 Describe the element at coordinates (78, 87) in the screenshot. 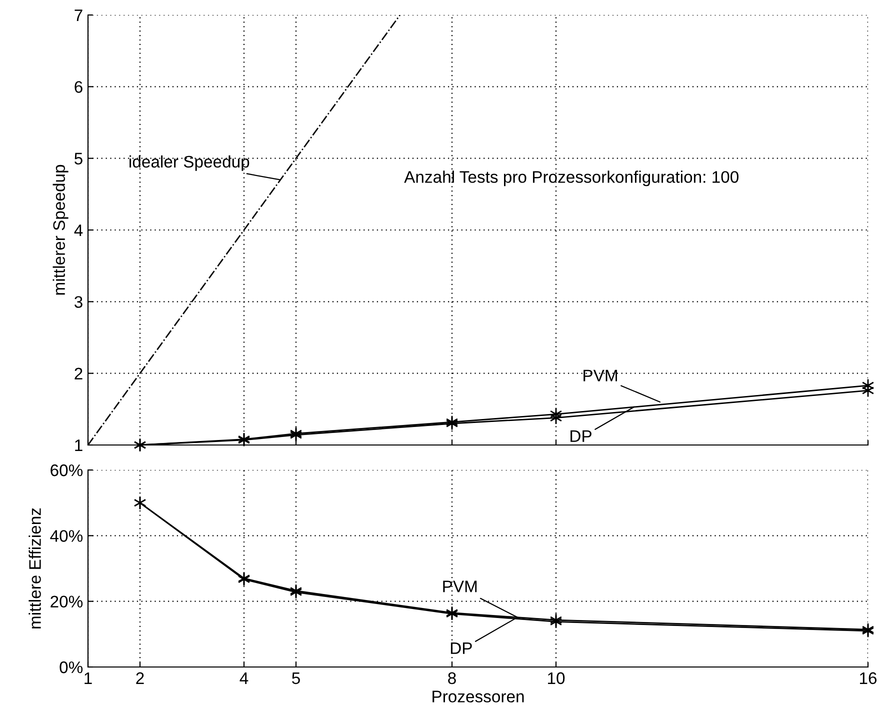

I see `y-tick-label: 6` at that location.